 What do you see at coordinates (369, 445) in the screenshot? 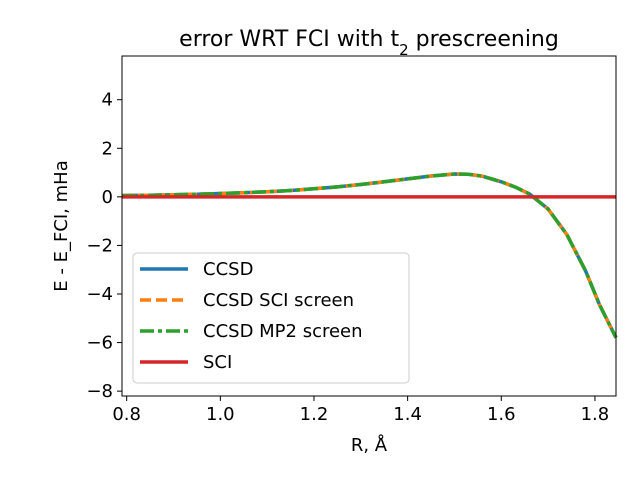
I see `x-axis-title: R, Å` at bounding box center [369, 445].